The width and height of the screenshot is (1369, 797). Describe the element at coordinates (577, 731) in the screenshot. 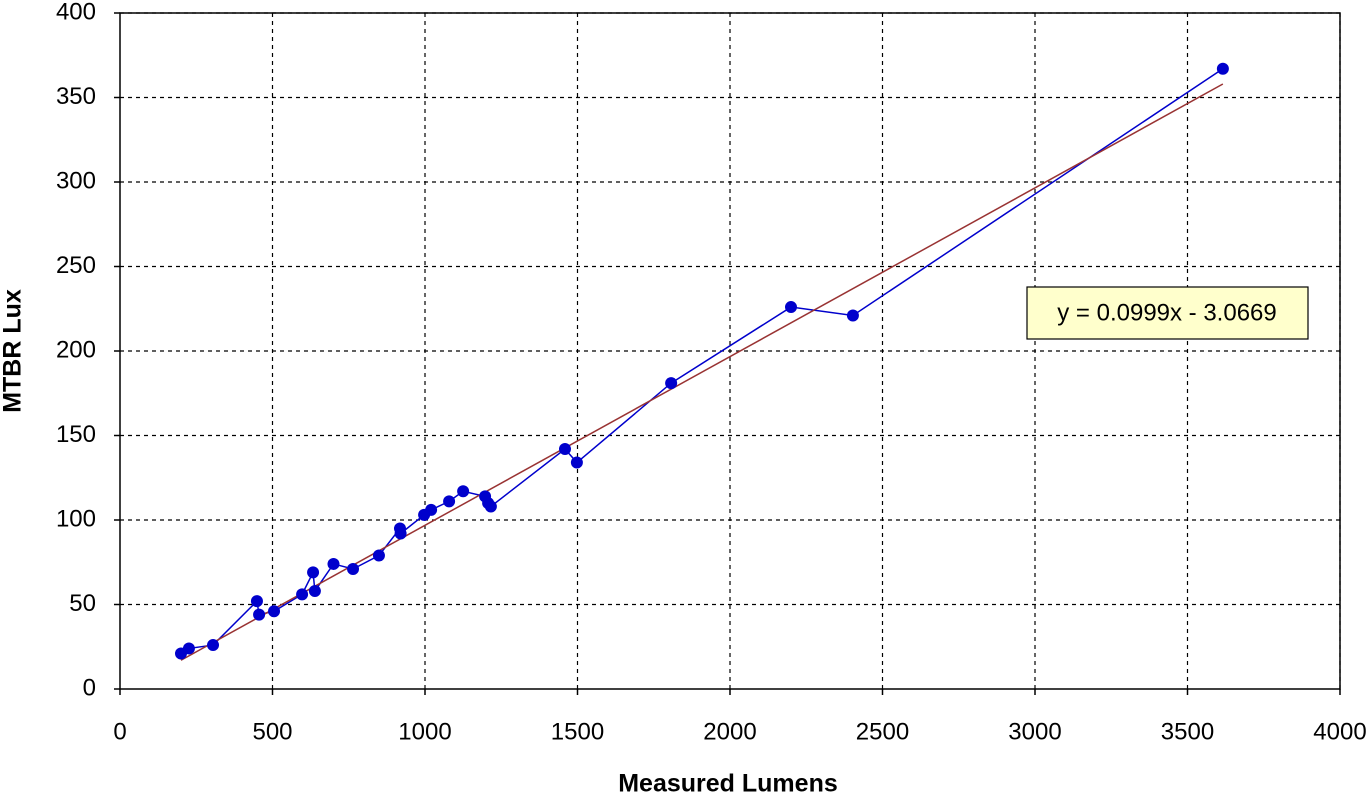

I see `x-tick-label: 1500` at that location.